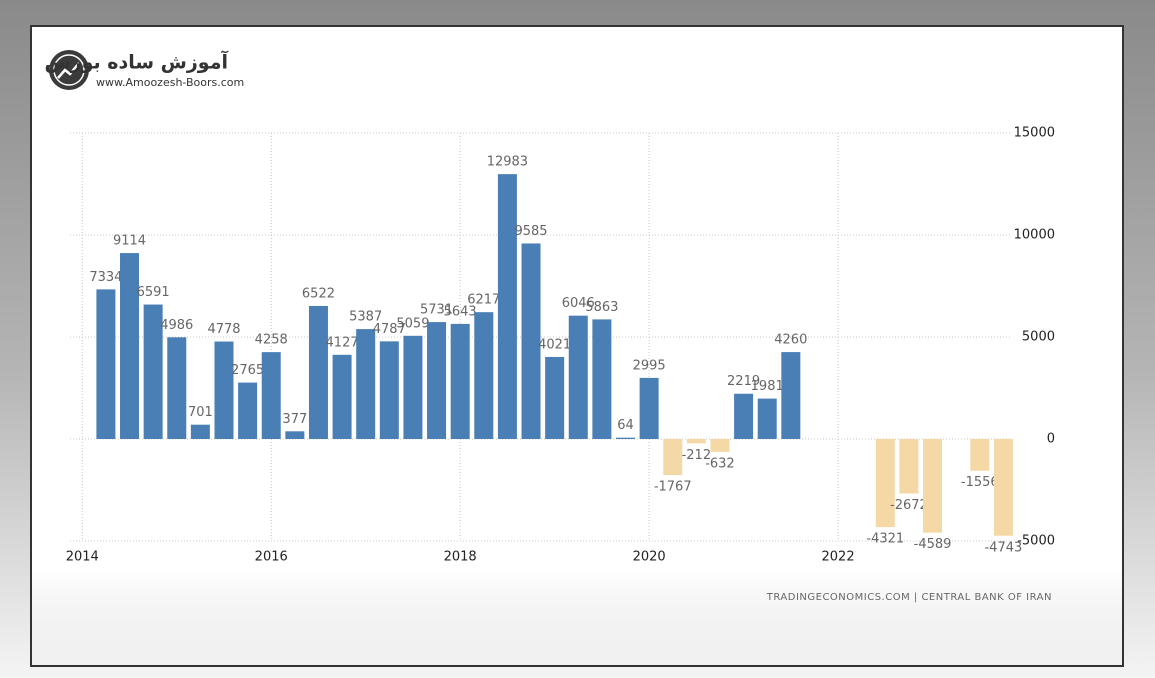  Describe the element at coordinates (790, 340) in the screenshot. I see `value-label: 4260` at that location.